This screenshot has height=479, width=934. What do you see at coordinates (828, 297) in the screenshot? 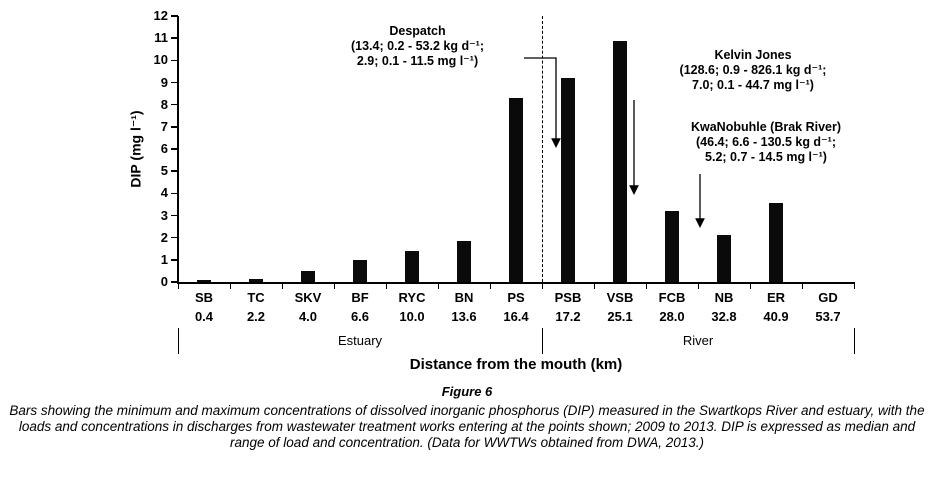
I see `station-label: GD` at bounding box center [828, 297].